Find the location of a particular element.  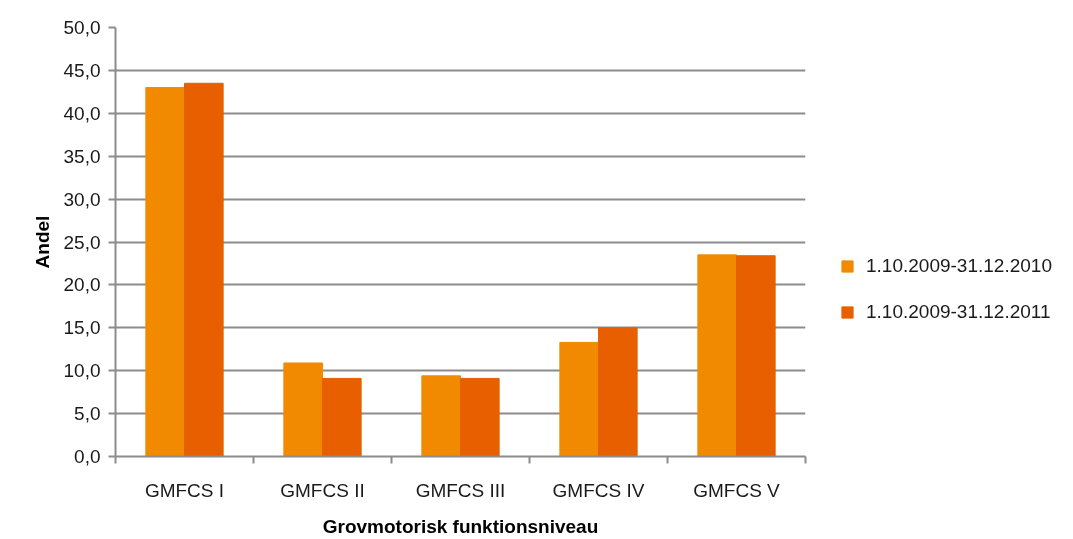

y-tick-label: 5,0 is located at coordinates (87, 414).